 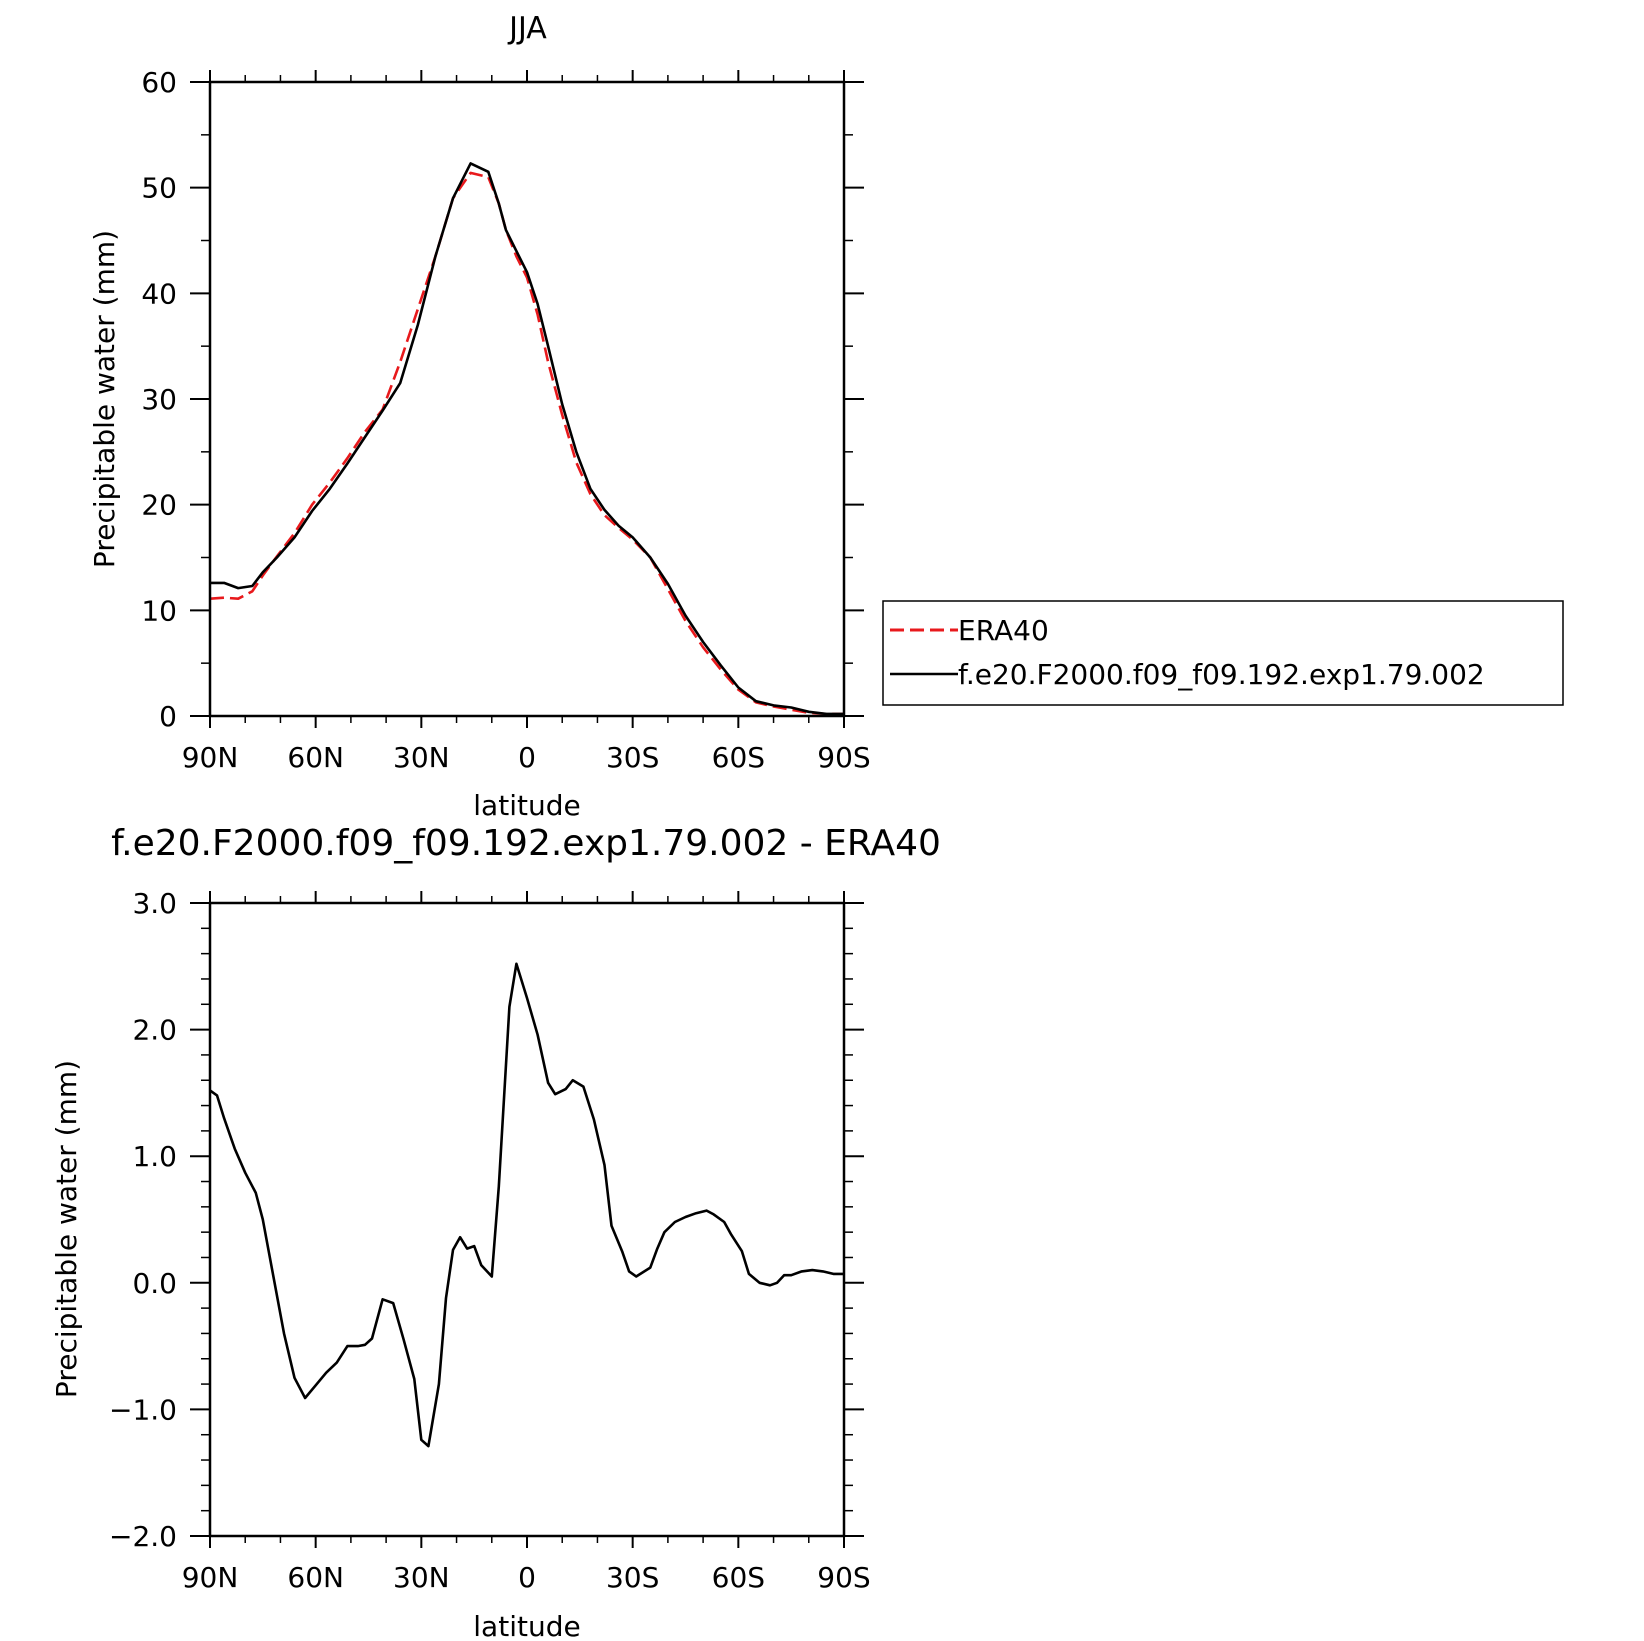 I want to click on top-y-tick-label: 40, so click(x=159, y=293).